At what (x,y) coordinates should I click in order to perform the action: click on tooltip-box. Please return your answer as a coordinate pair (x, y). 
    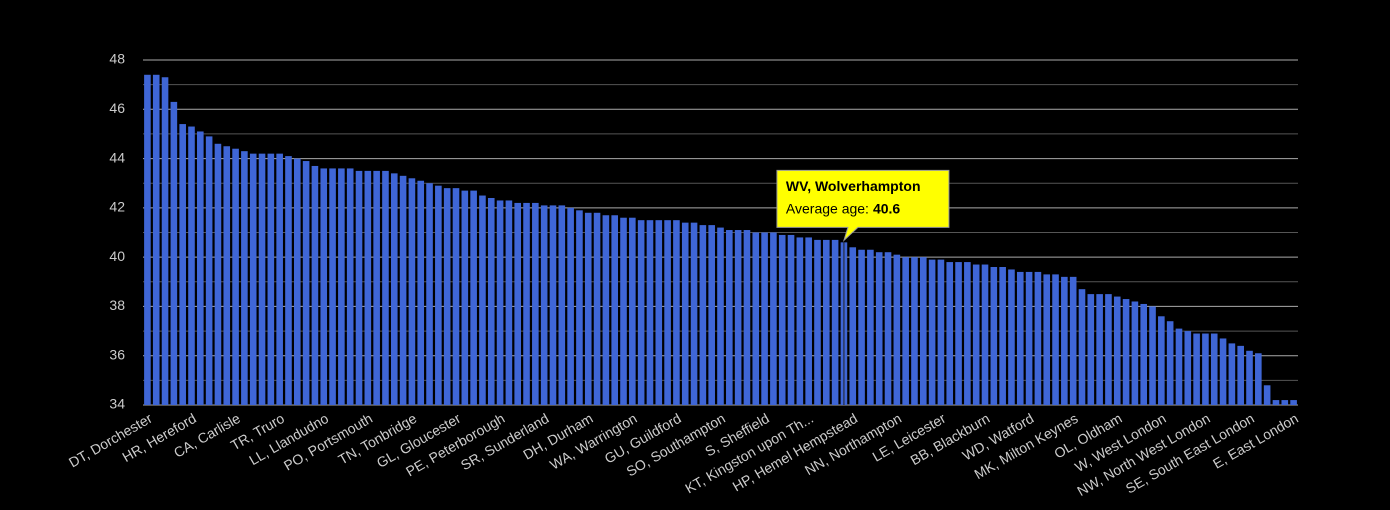
    Looking at the image, I should click on (863, 205).